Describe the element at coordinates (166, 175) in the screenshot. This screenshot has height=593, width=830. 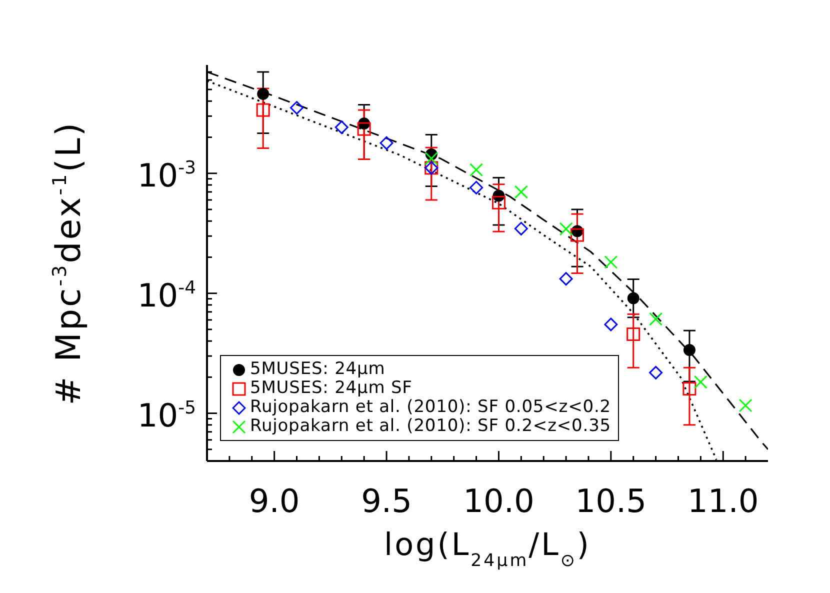
I see `y-tick-label: 10$^{-3}$` at that location.